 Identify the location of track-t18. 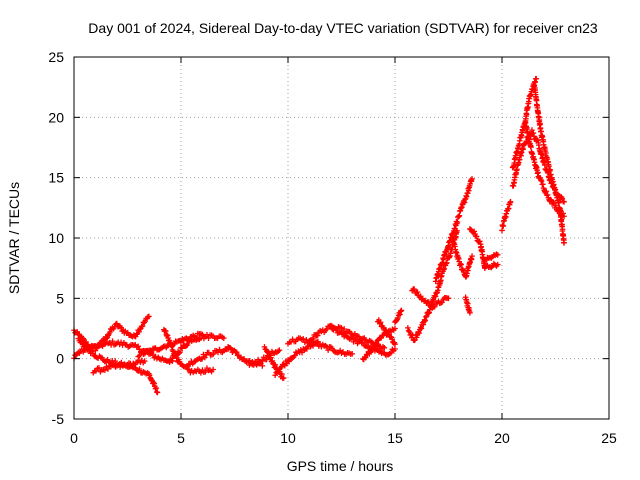
(398, 316).